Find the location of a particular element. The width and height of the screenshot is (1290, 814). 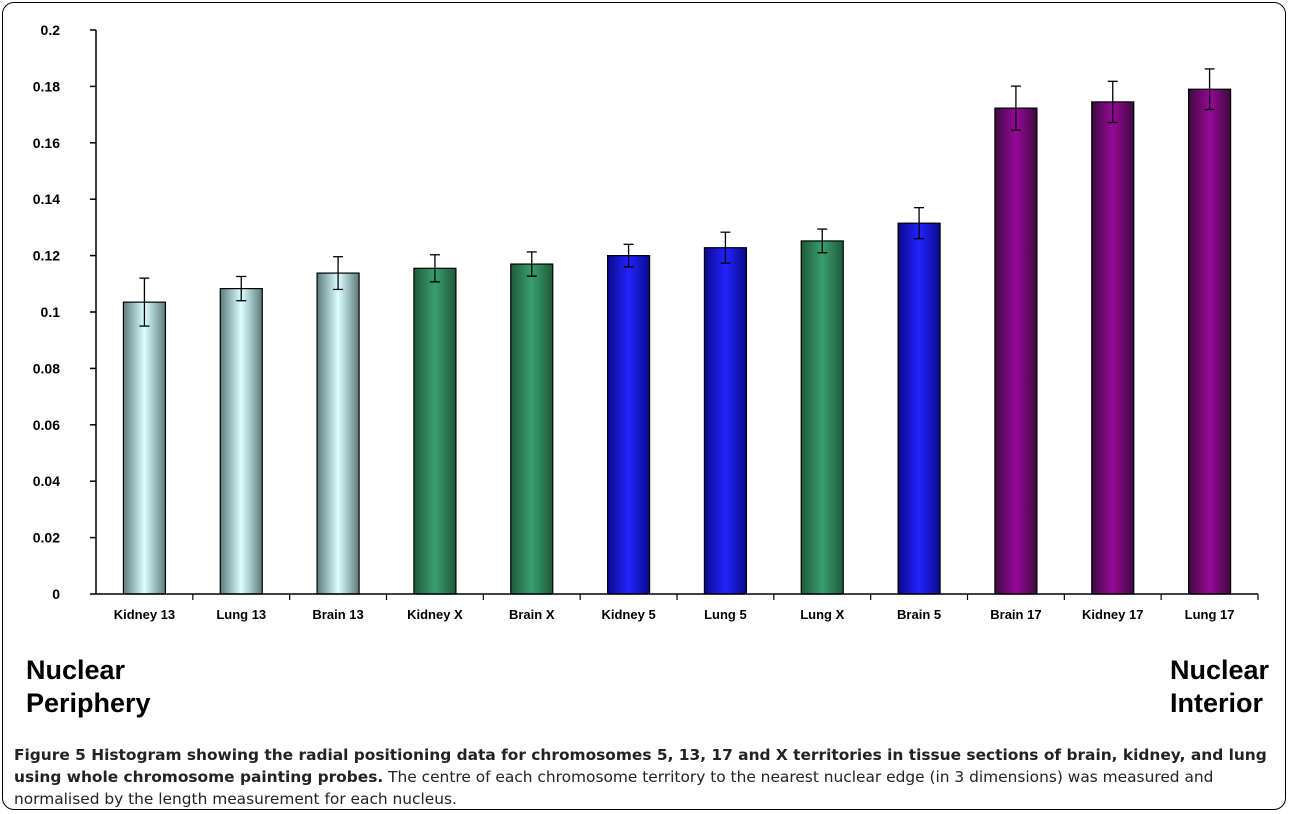

y-axis: 0 0.02 0.04 0.06 0.08 0.1 0.12 0.14 0.16 0.18 0.2 is located at coordinates (65, 312).